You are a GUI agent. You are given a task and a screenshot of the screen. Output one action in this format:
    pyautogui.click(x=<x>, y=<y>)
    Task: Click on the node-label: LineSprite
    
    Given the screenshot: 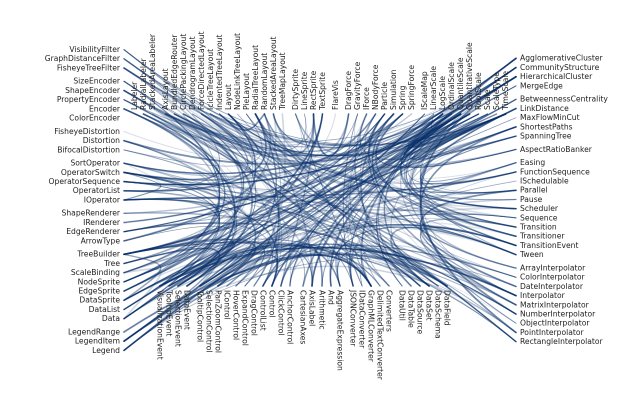 What is the action you would take?
    pyautogui.click(x=304, y=90)
    